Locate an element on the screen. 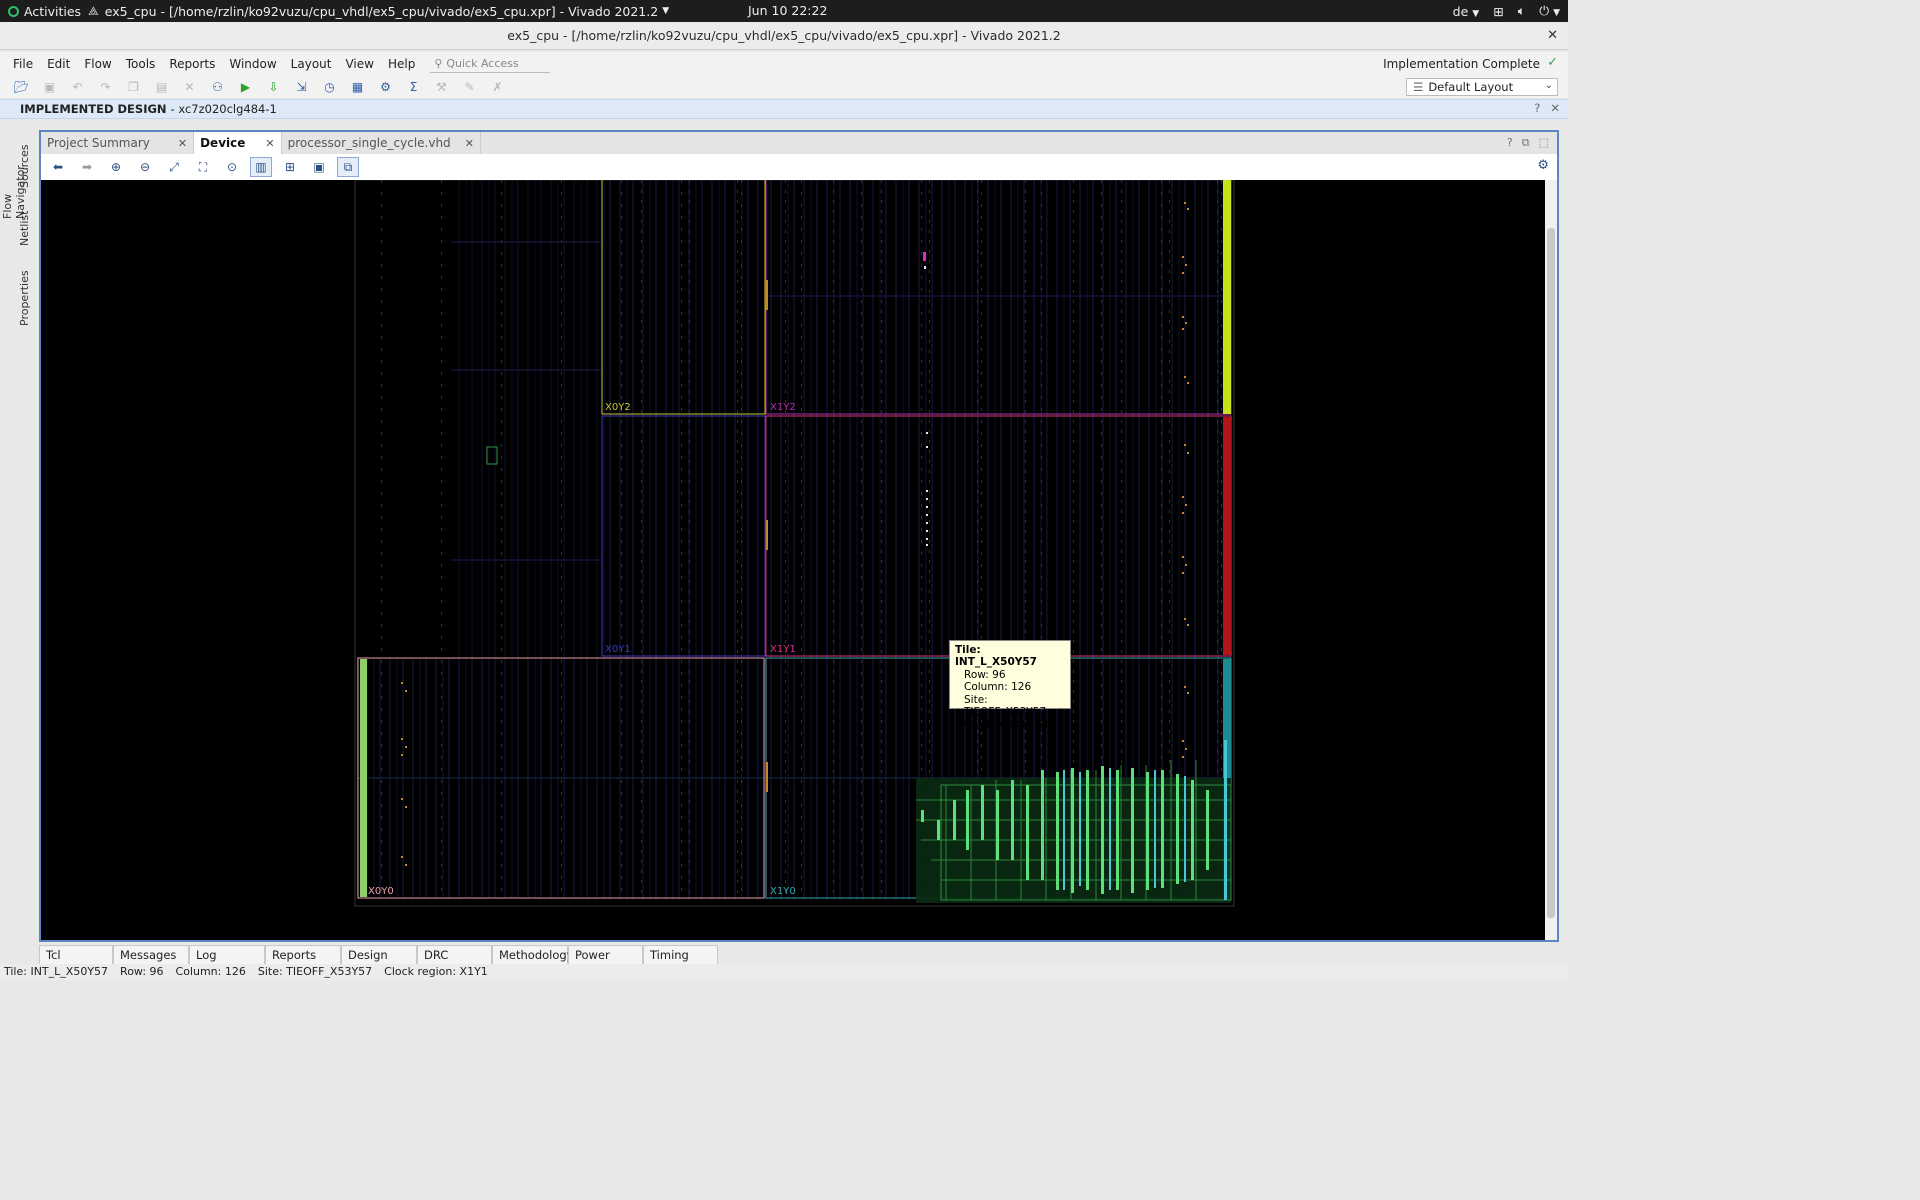 This screenshot has height=1200, width=1920. redo-icon: ↷ is located at coordinates (105, 87).